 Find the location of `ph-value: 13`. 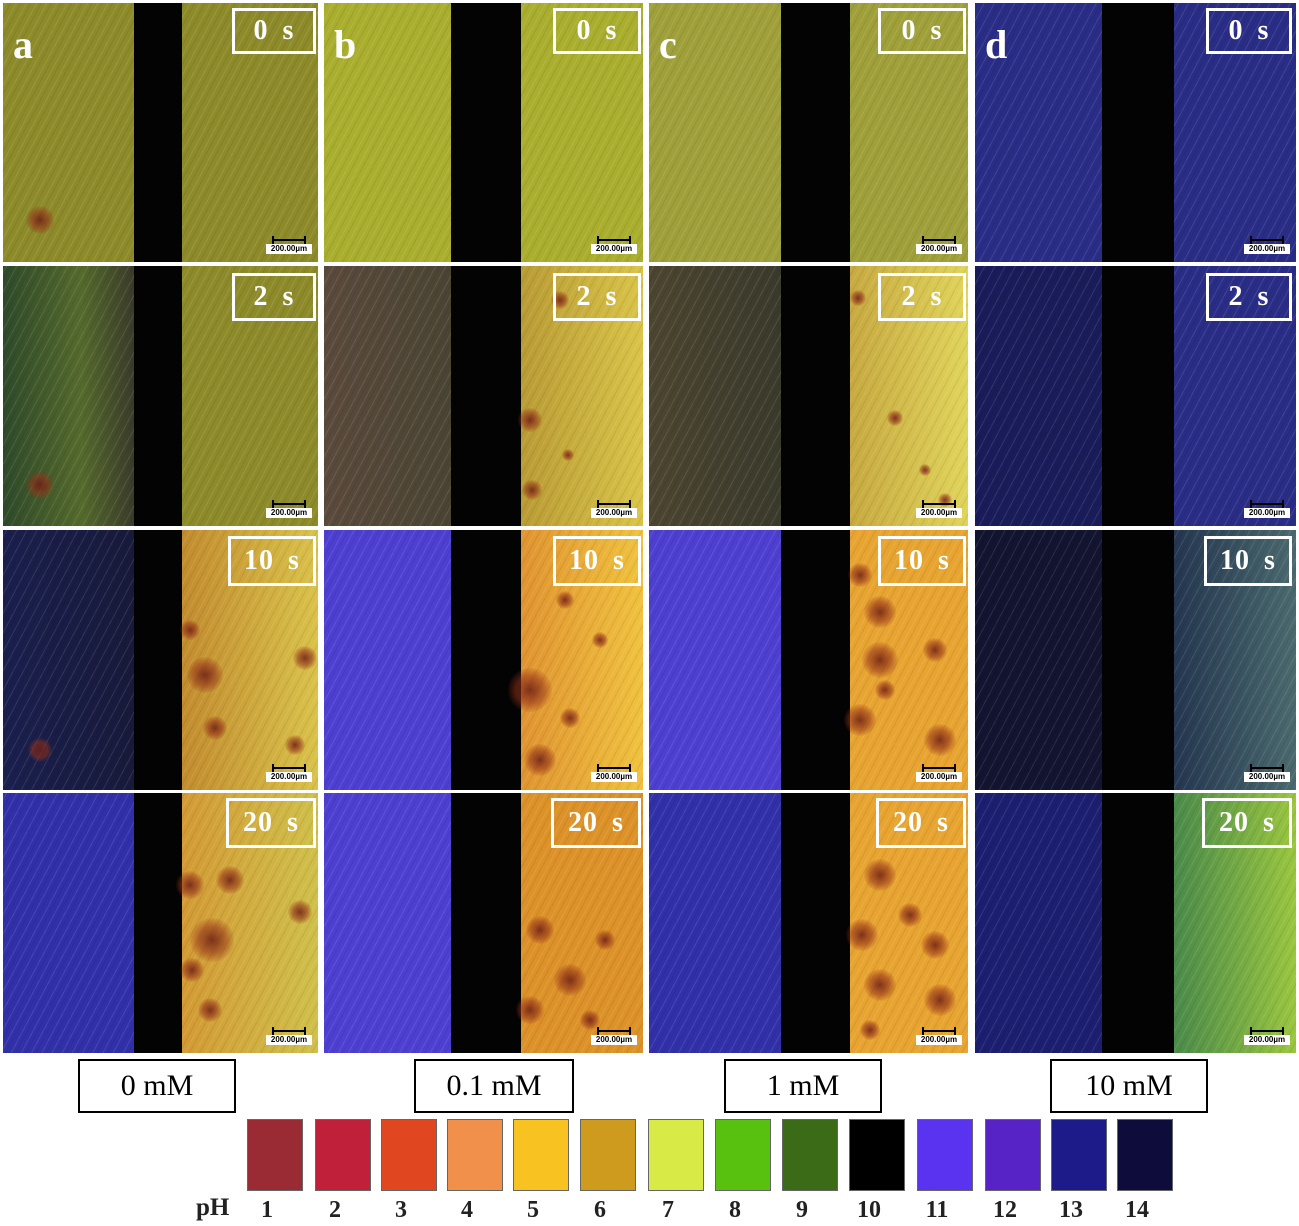

ph-value: 13 is located at coordinates (1071, 1210).